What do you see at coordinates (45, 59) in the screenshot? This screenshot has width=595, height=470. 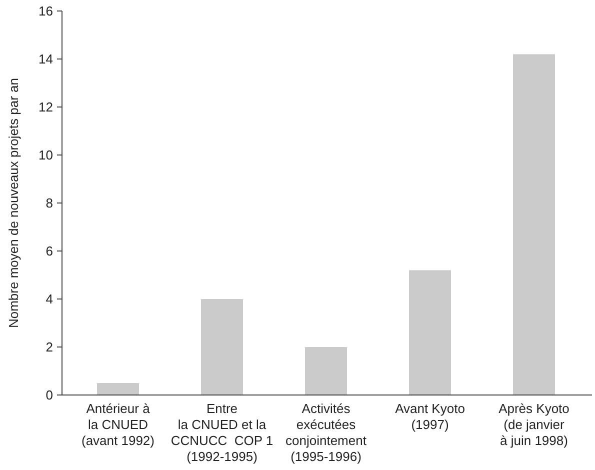 I see `y-tick-label: 14` at bounding box center [45, 59].